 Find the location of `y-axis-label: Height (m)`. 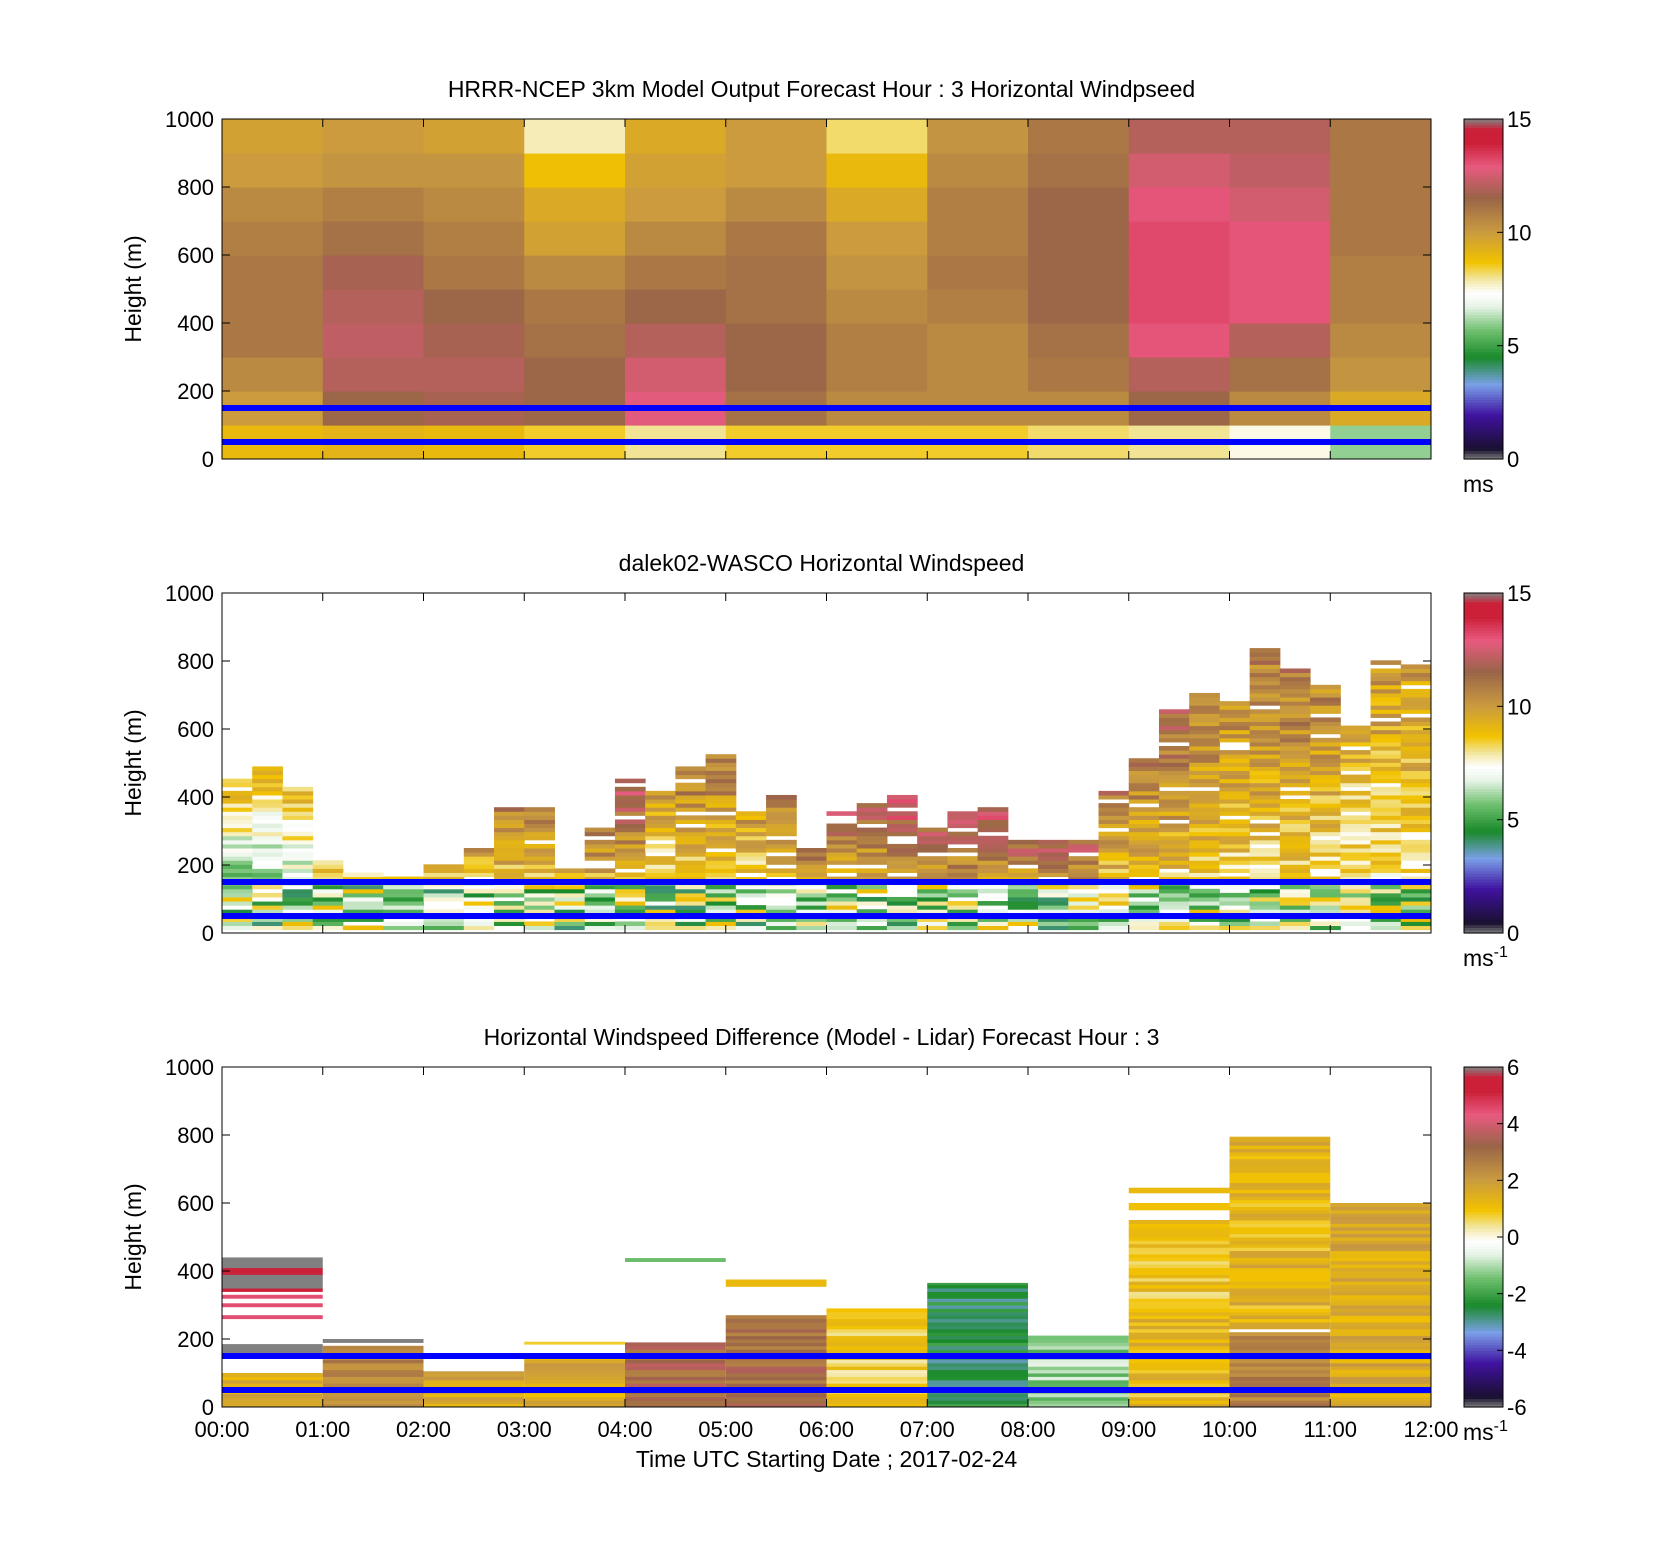

y-axis-label: Height (m) is located at coordinates (133, 762).